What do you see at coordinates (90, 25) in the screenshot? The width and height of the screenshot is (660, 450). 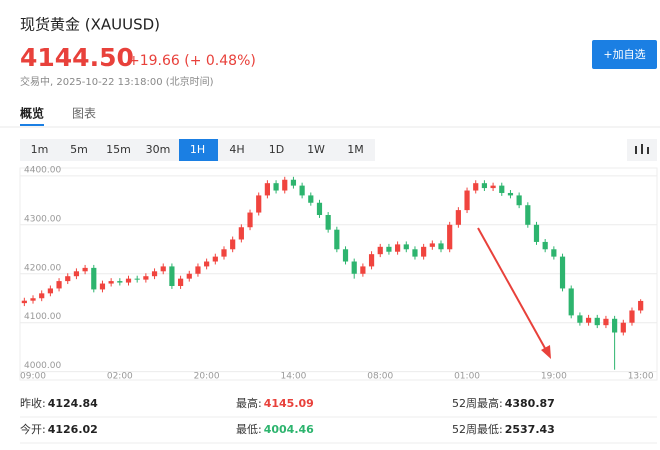 I see `title: 现货黄金 (XAUUSD)` at bounding box center [90, 25].